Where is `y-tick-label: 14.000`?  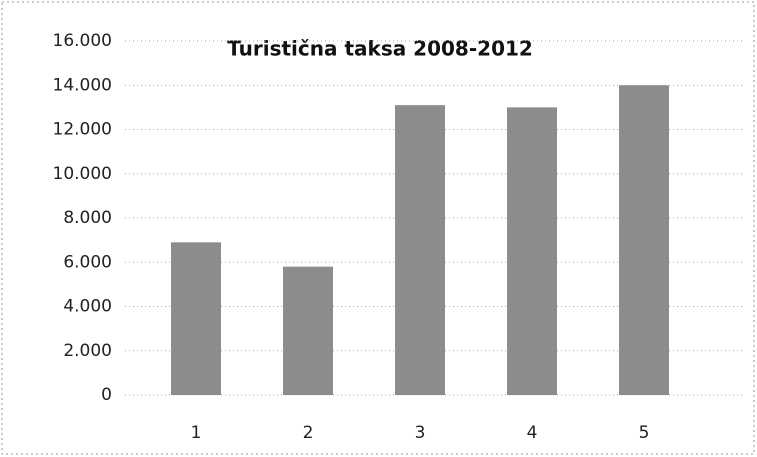 y-tick-label: 14.000 is located at coordinates (82, 85).